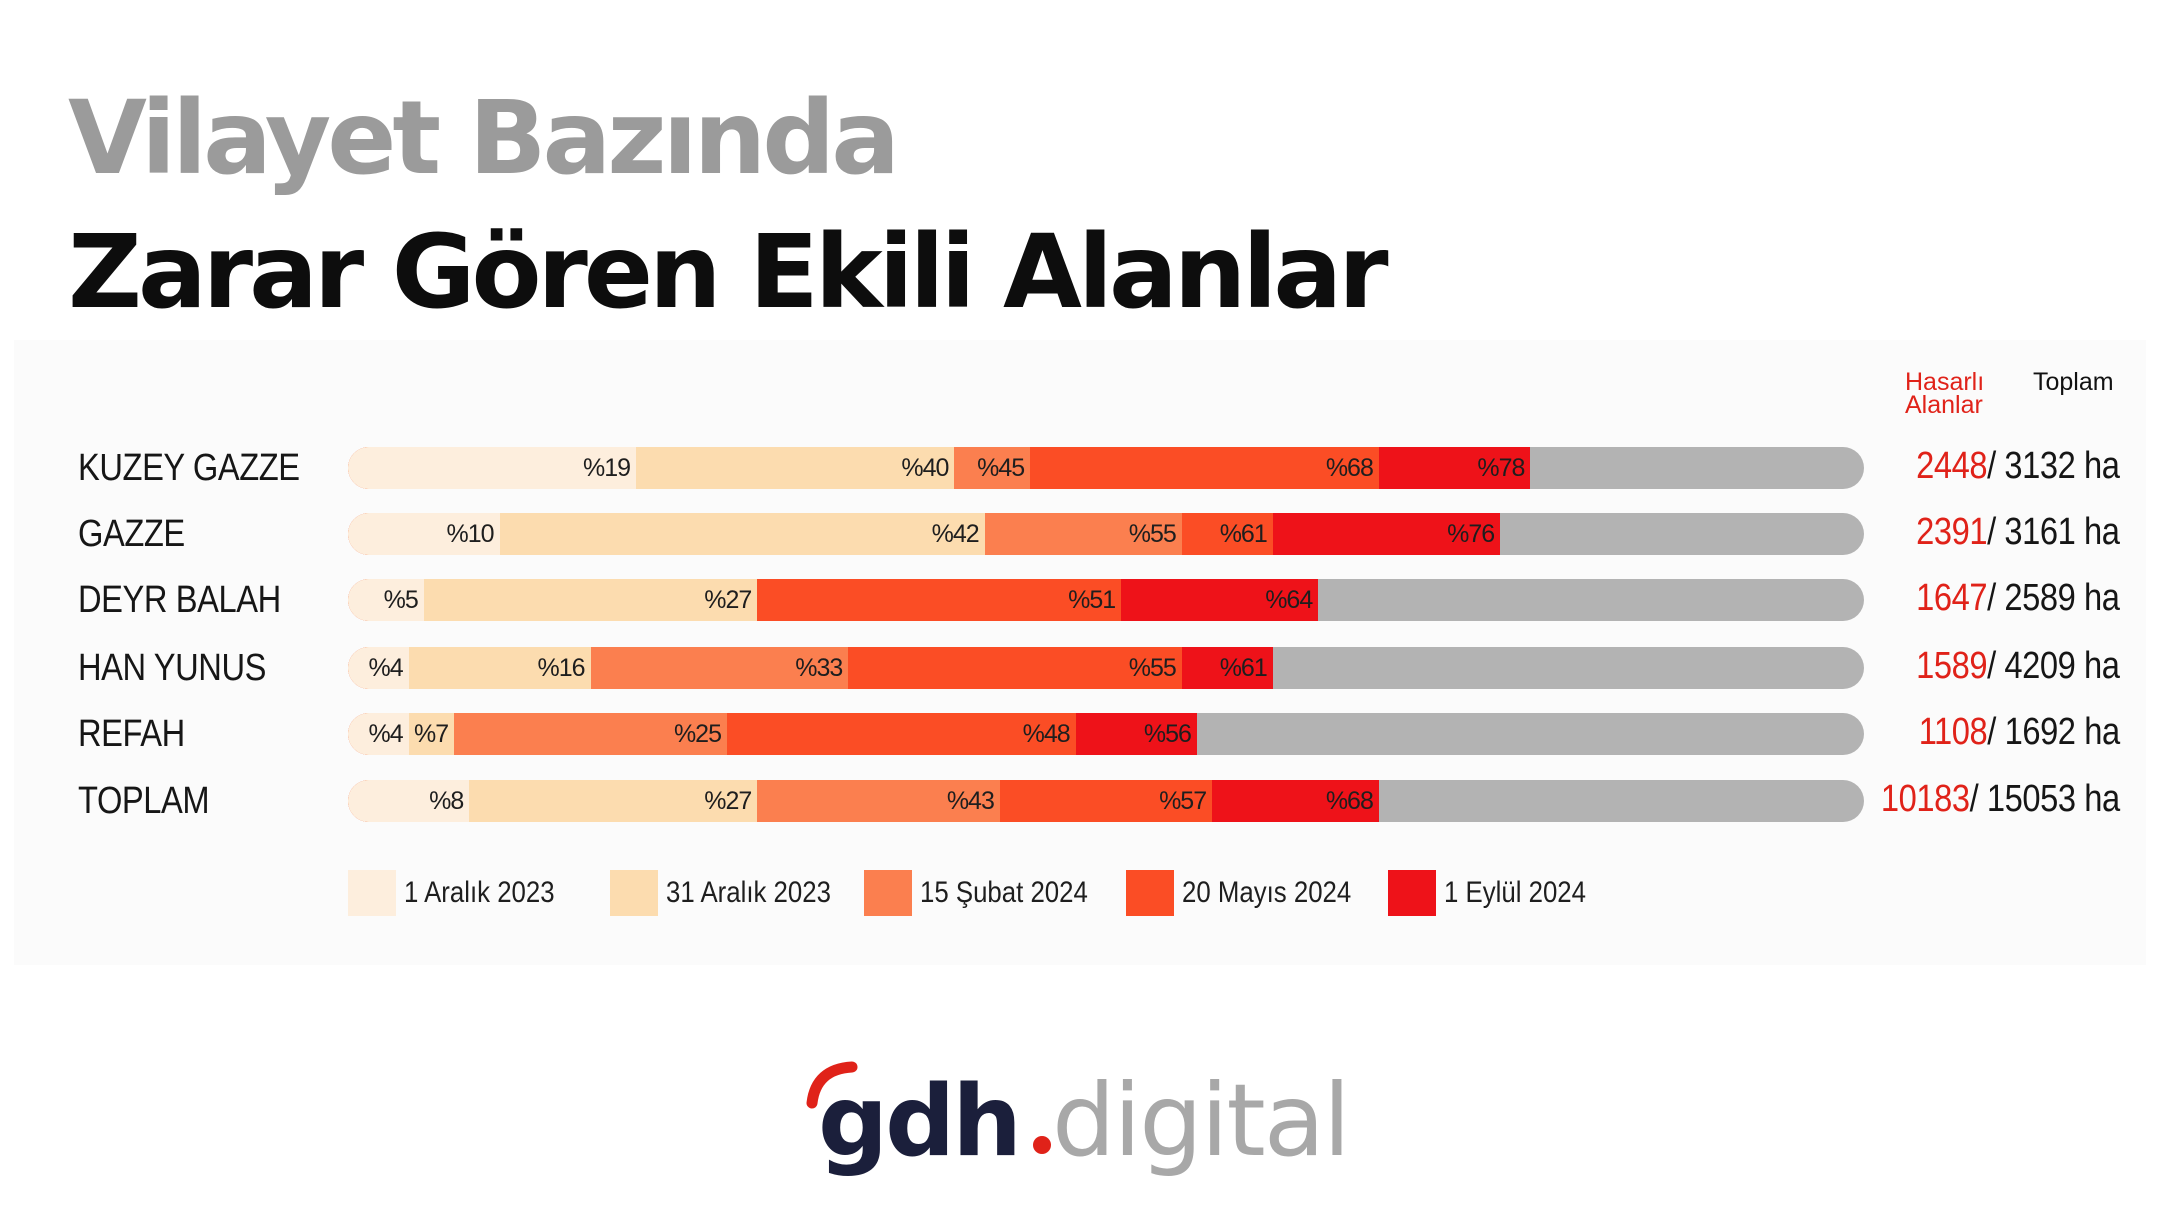  I want to click on total-area-value: / 1692 ha, so click(2054, 732).